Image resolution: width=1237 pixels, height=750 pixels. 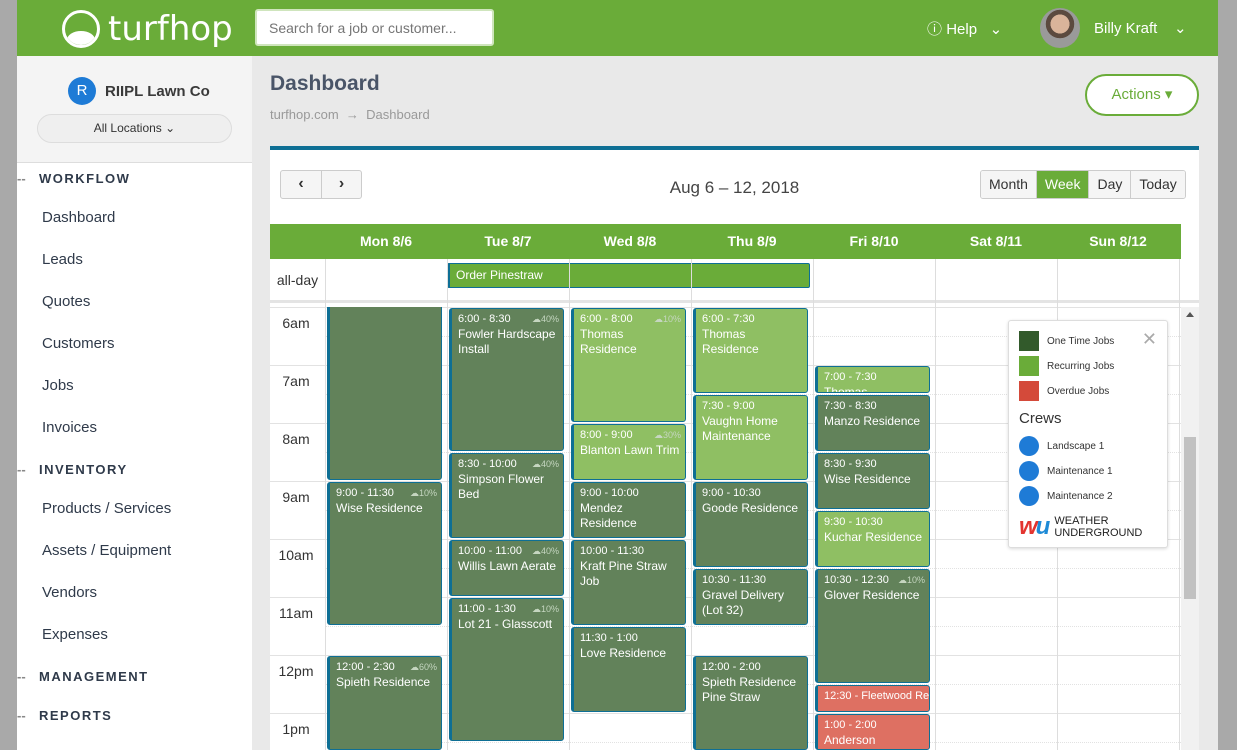 I want to click on scrollbar, so click(x=1190, y=528).